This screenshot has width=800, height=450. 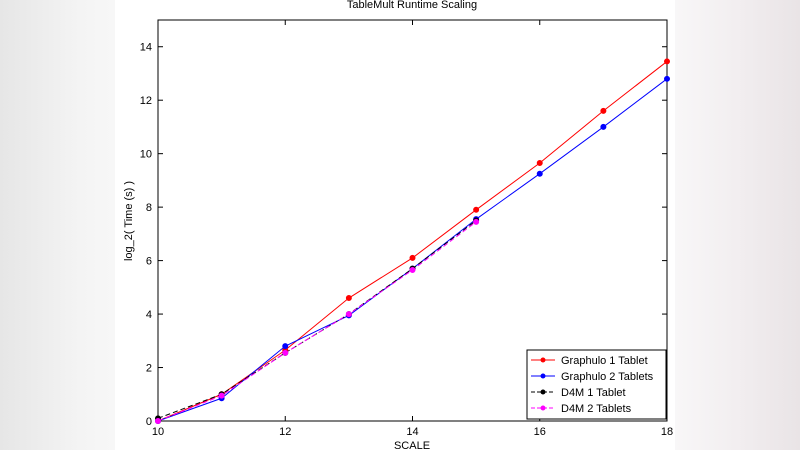 What do you see at coordinates (412, 432) in the screenshot?
I see `x-tick-label: 14` at bounding box center [412, 432].